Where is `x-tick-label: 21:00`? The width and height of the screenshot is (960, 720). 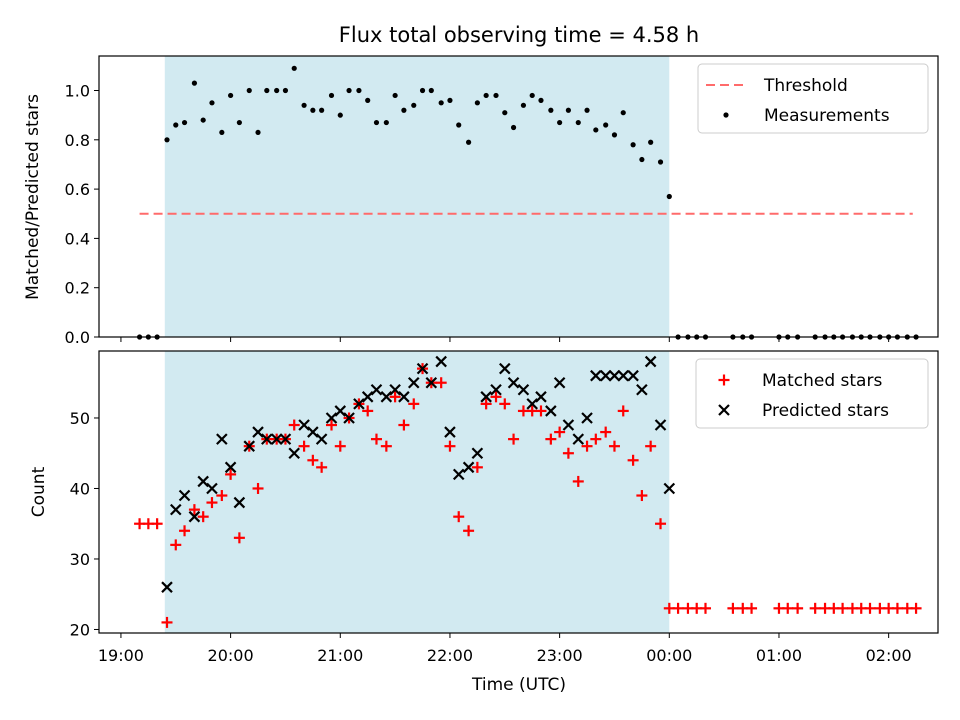
x-tick-label: 21:00 is located at coordinates (340, 655).